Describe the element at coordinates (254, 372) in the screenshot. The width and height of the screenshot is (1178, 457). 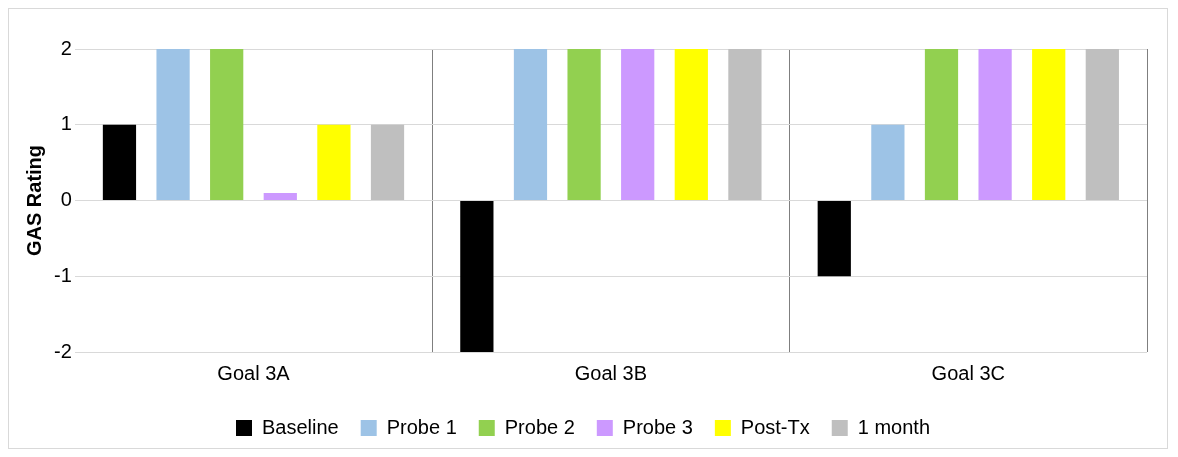
I see `x-tick-label: Goal 3A` at that location.